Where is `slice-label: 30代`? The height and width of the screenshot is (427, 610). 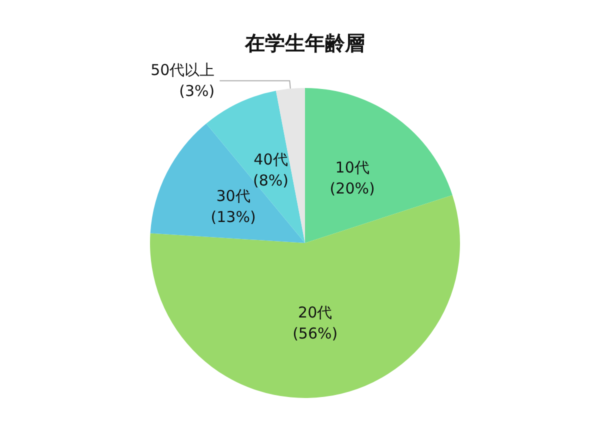 slice-label: 30代 is located at coordinates (233, 195).